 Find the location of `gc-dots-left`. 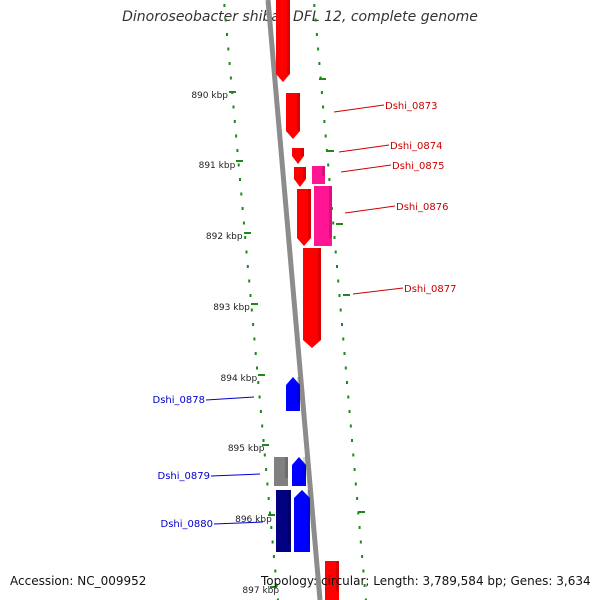

gc-dots-left is located at coordinates (251, 302).